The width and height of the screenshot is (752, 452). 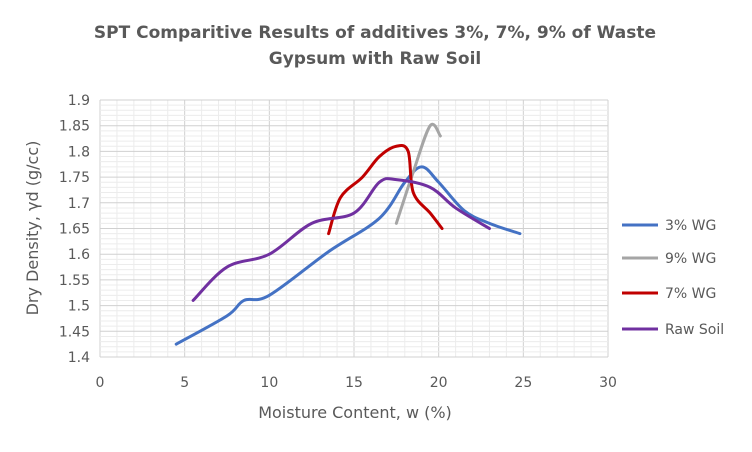 What do you see at coordinates (32, 228) in the screenshot?
I see `y-axis-title: Dry Density, γd (g/cc)` at bounding box center [32, 228].